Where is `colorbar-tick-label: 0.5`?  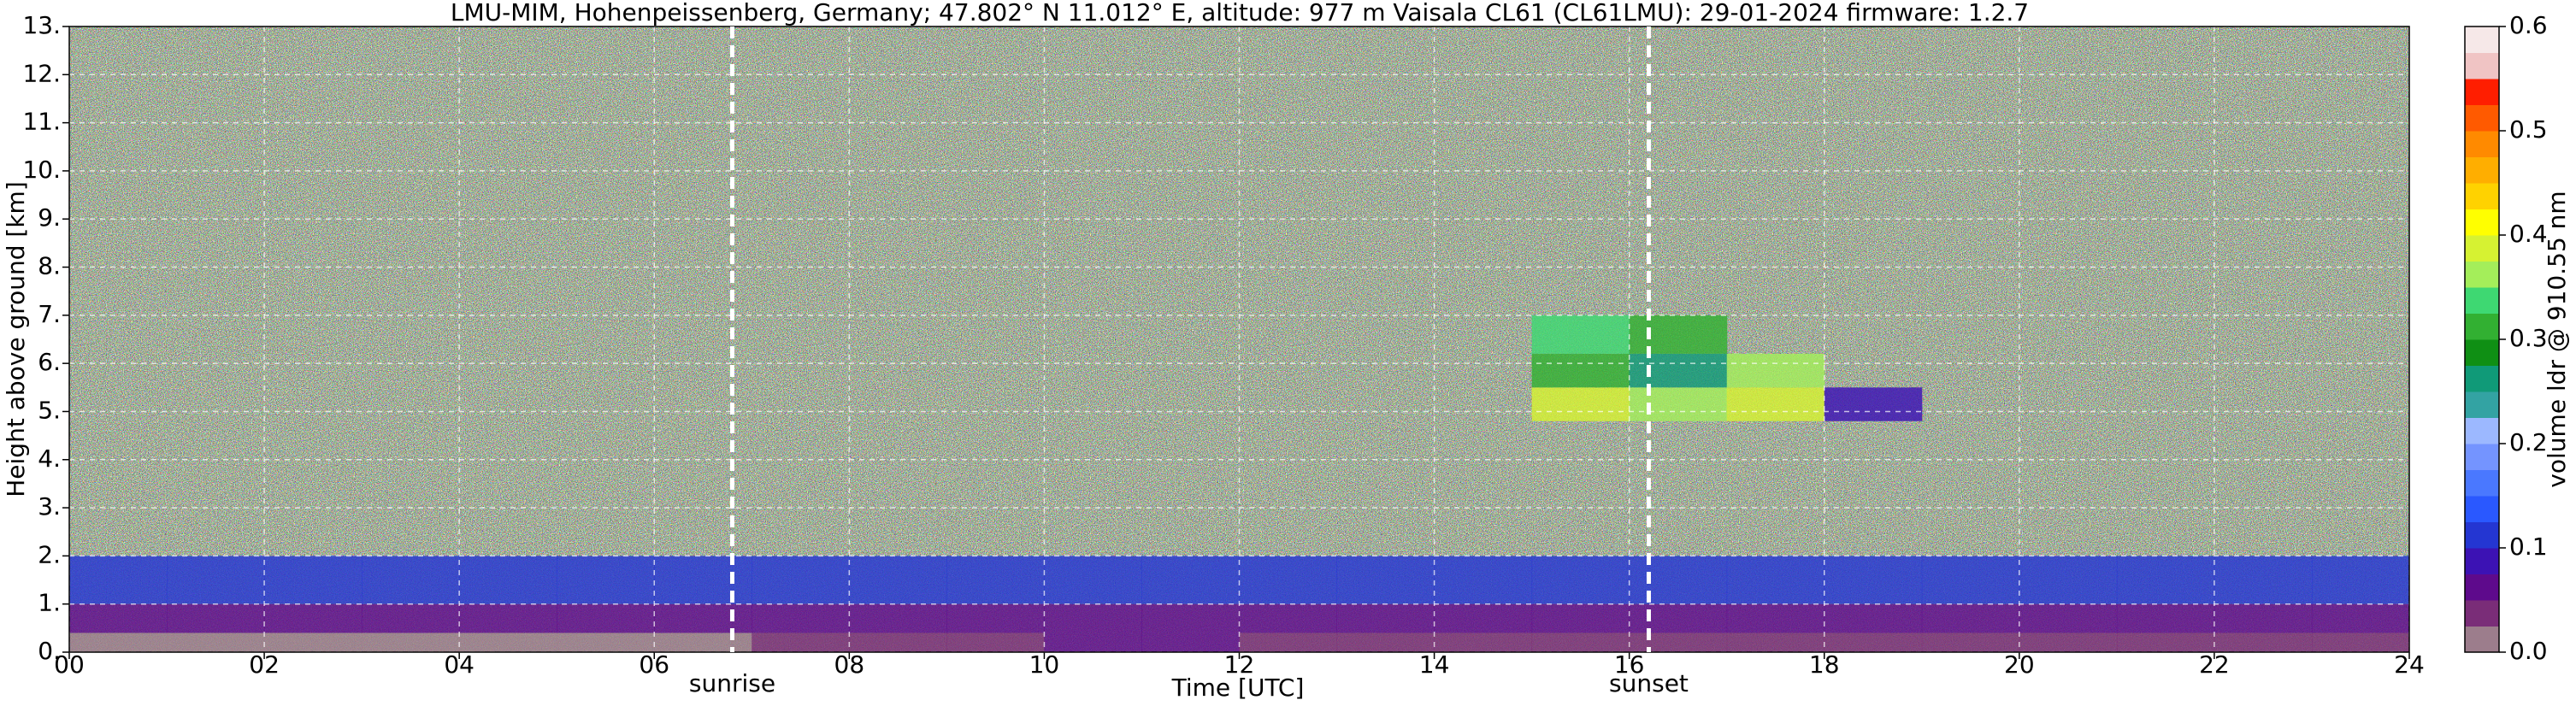
colorbar-tick-label: 0.5 is located at coordinates (2528, 129).